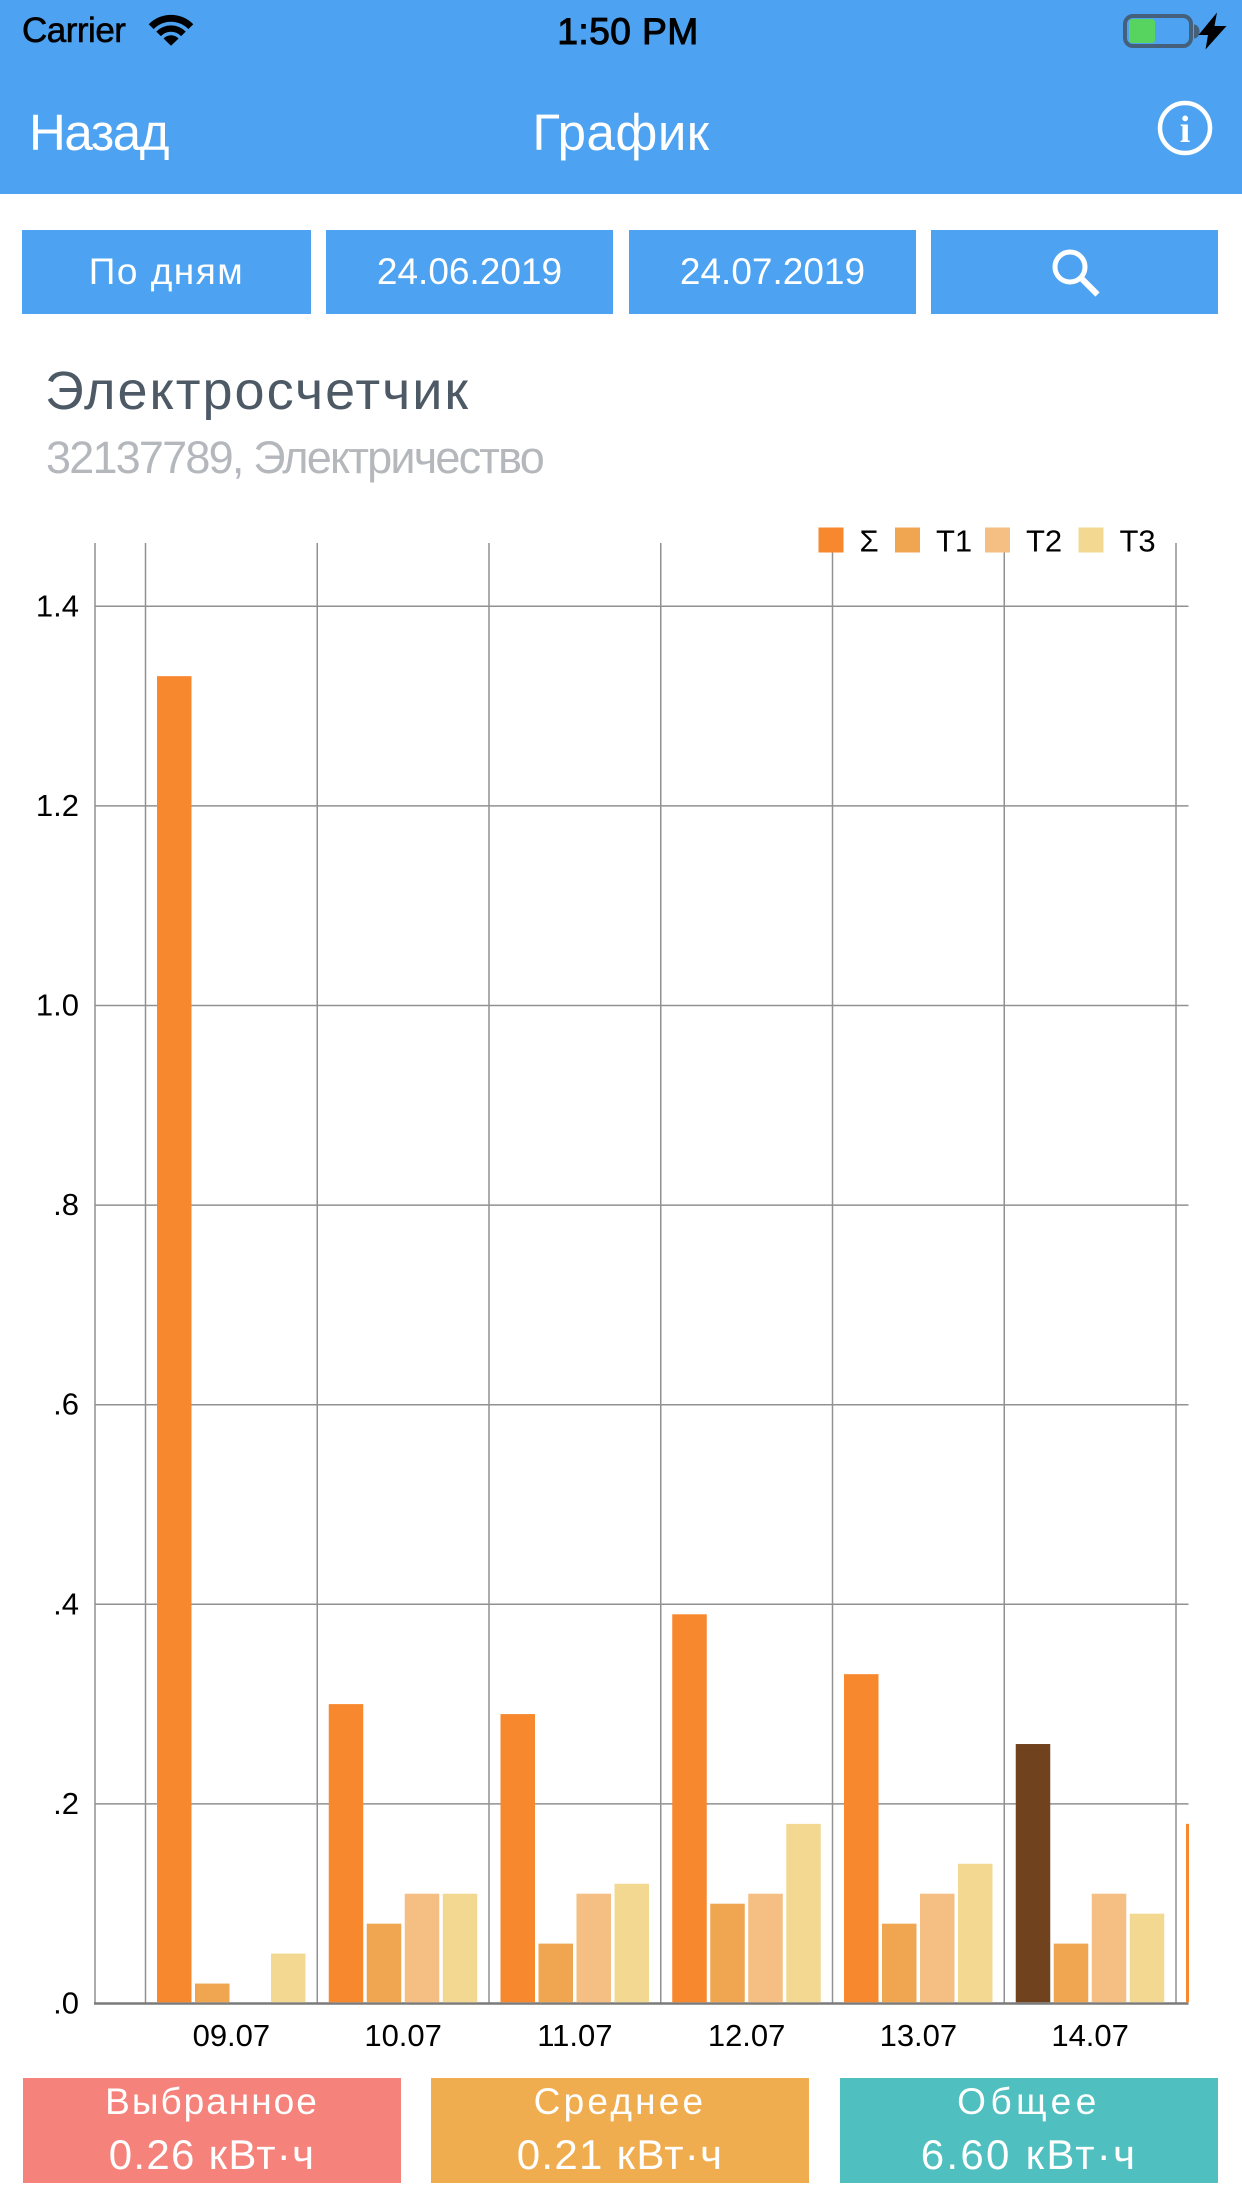 This screenshot has height=2208, width=1242. Describe the element at coordinates (919, 2035) in the screenshot. I see `svg-text: 13.07` at that location.